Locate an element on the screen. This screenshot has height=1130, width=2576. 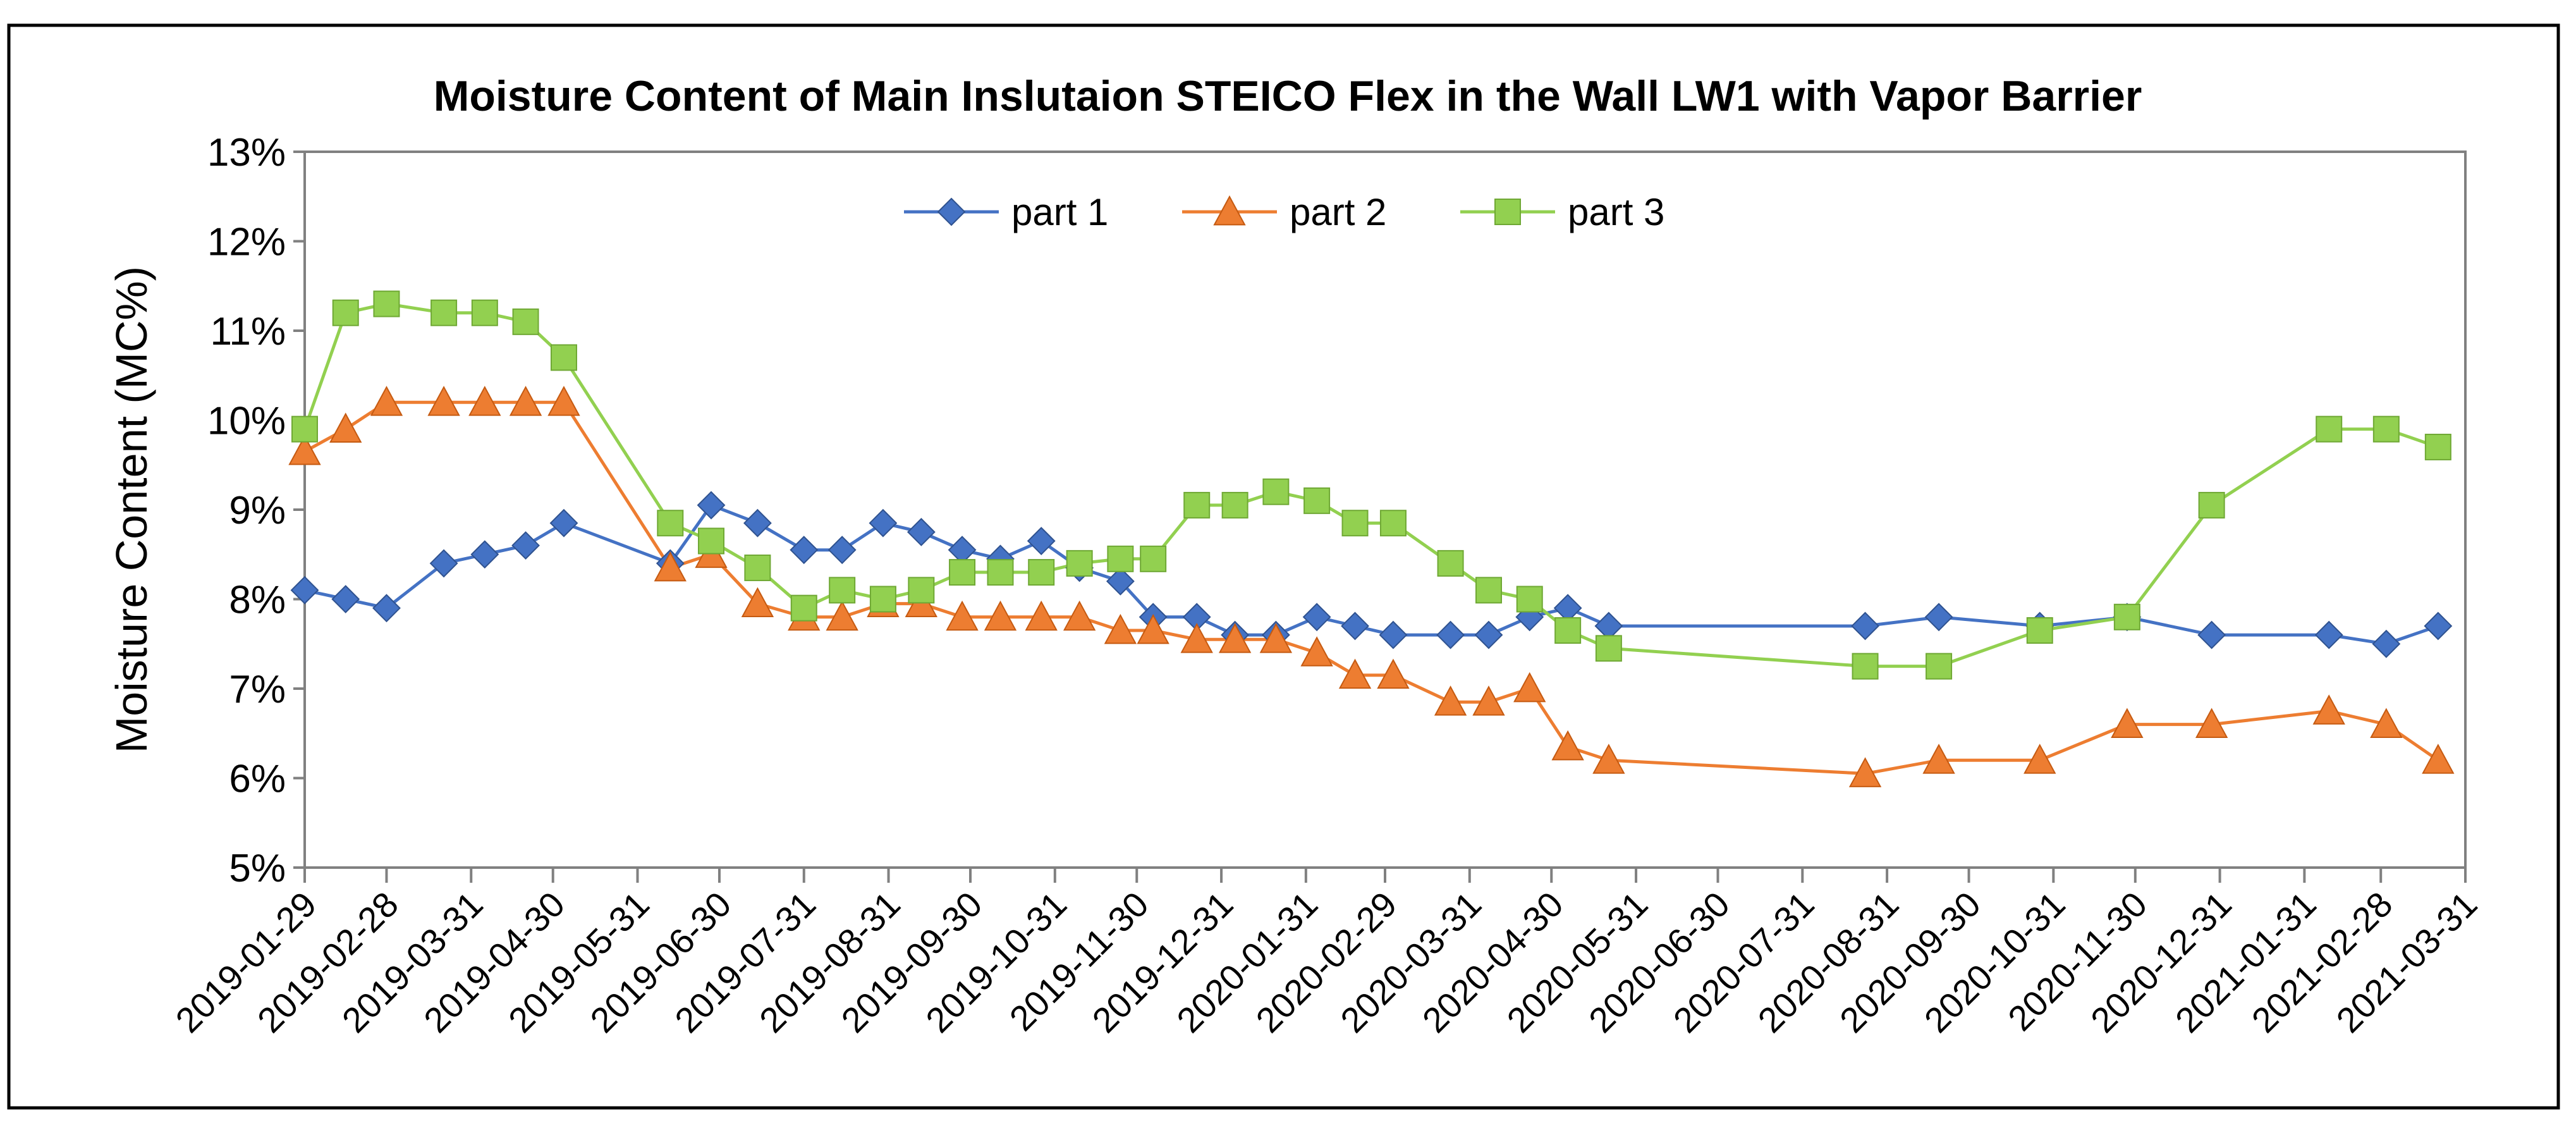
y-axis: 5% 6% 7% 8% 9% 10% 11% 12% 13% is located at coordinates (256, 511).